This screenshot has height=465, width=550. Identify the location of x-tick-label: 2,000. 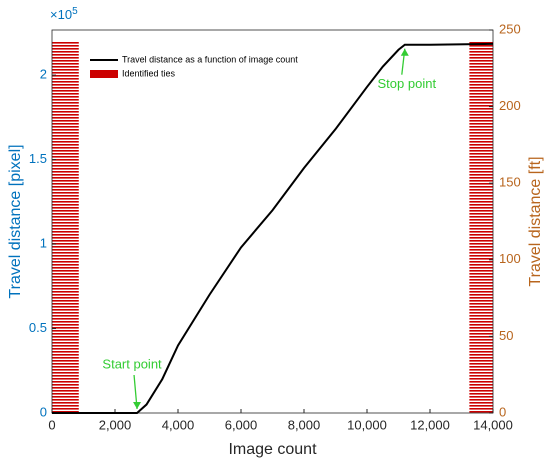
(115, 424).